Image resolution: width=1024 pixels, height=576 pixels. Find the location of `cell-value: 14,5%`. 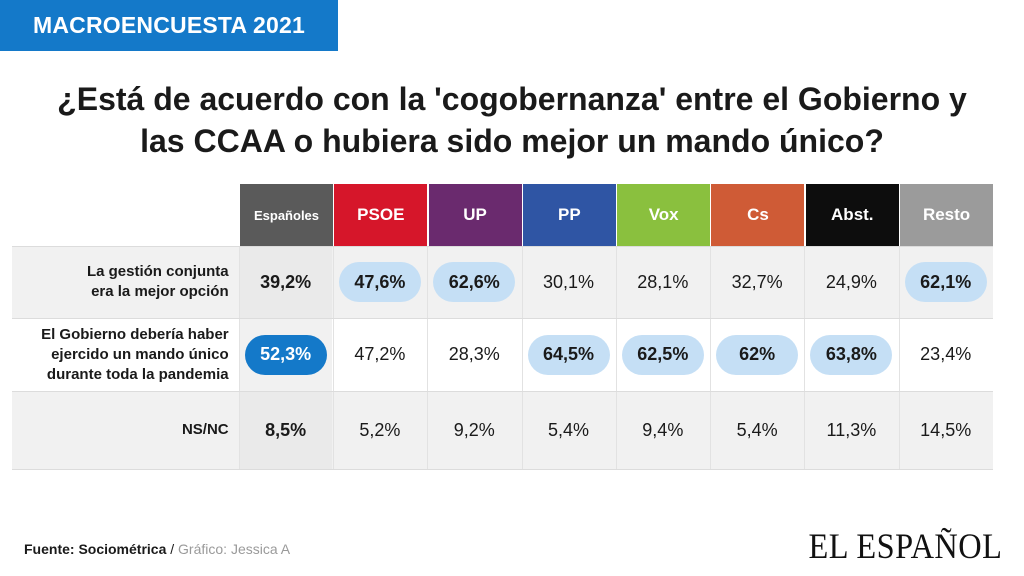

cell-value: 14,5% is located at coordinates (946, 429).